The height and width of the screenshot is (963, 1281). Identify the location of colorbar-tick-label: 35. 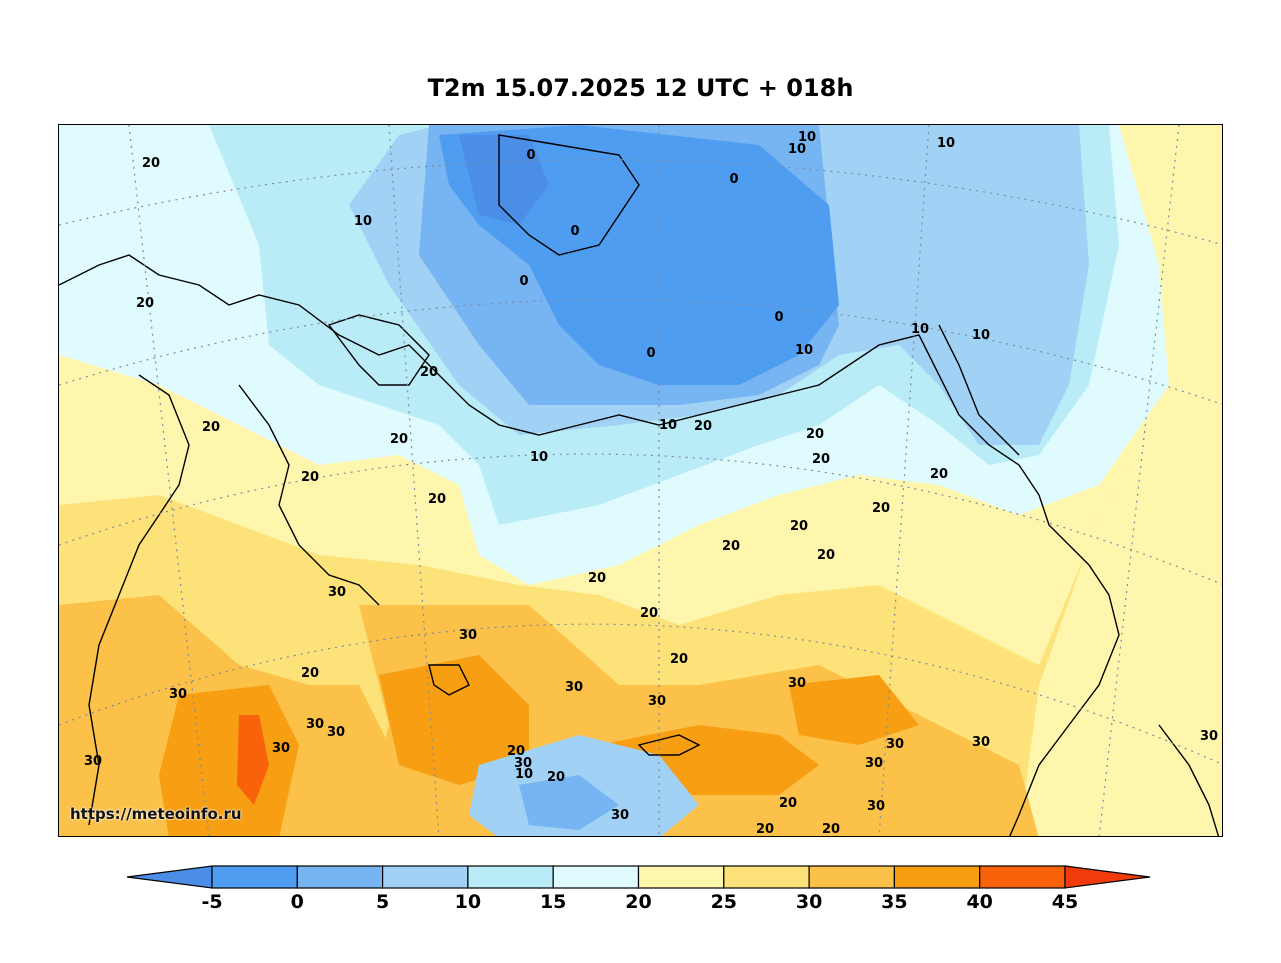
(894, 902).